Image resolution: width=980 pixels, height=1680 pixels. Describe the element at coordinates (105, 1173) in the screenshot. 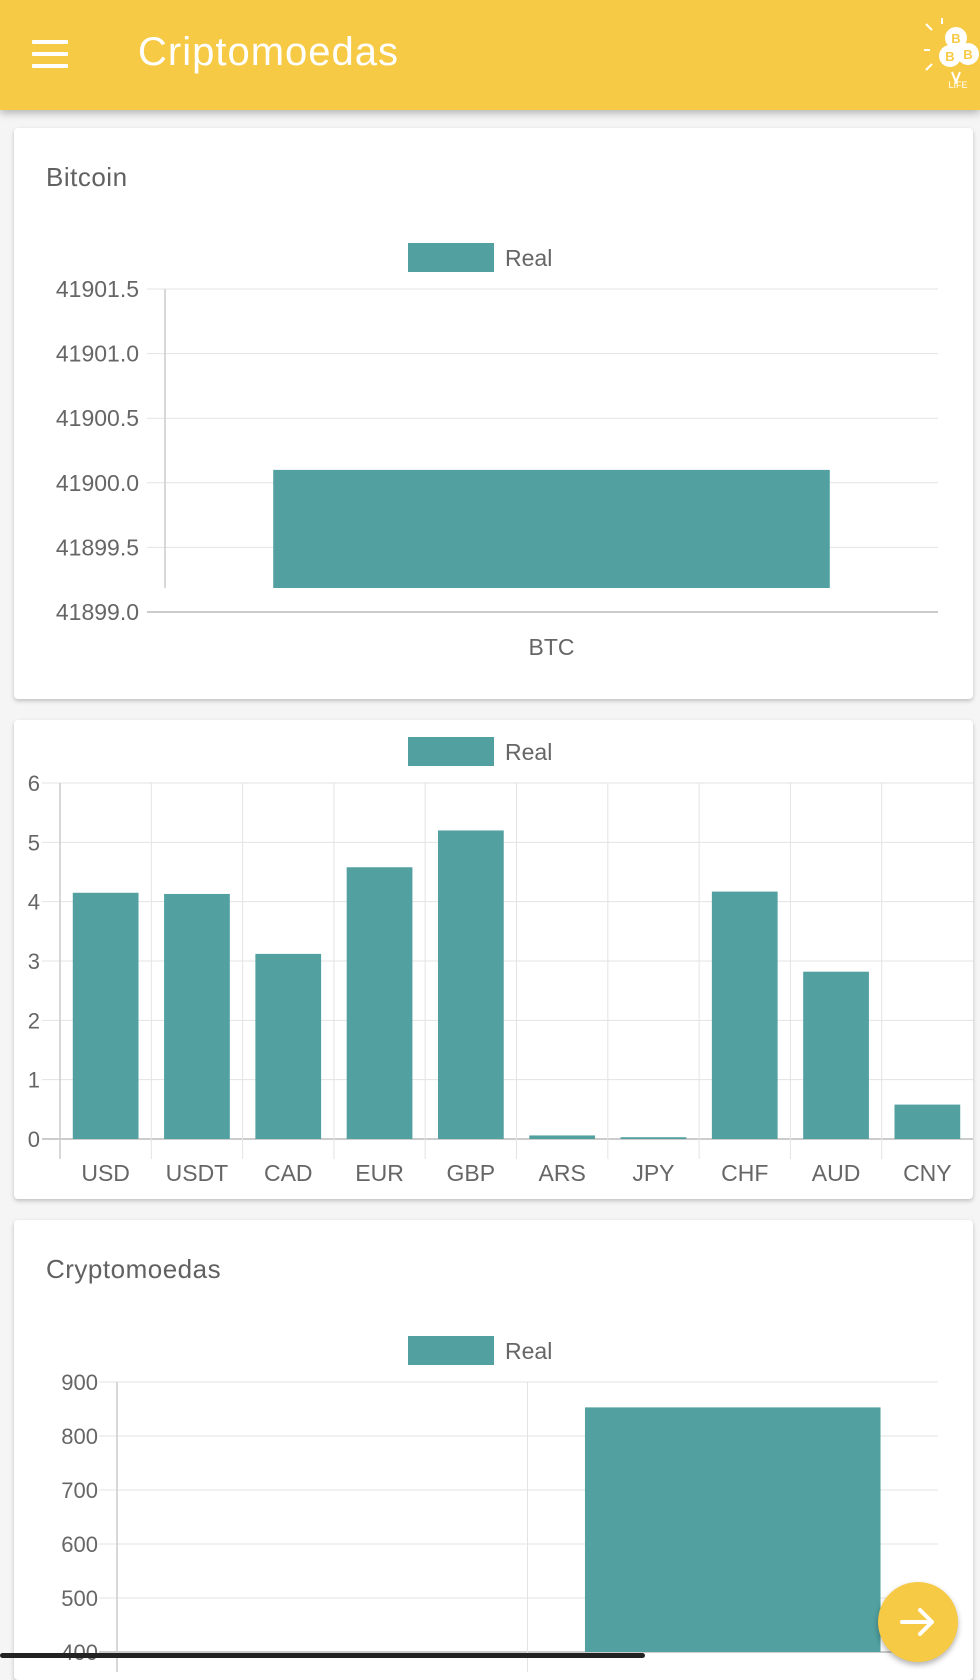

I see `x-tick-label: USD` at that location.